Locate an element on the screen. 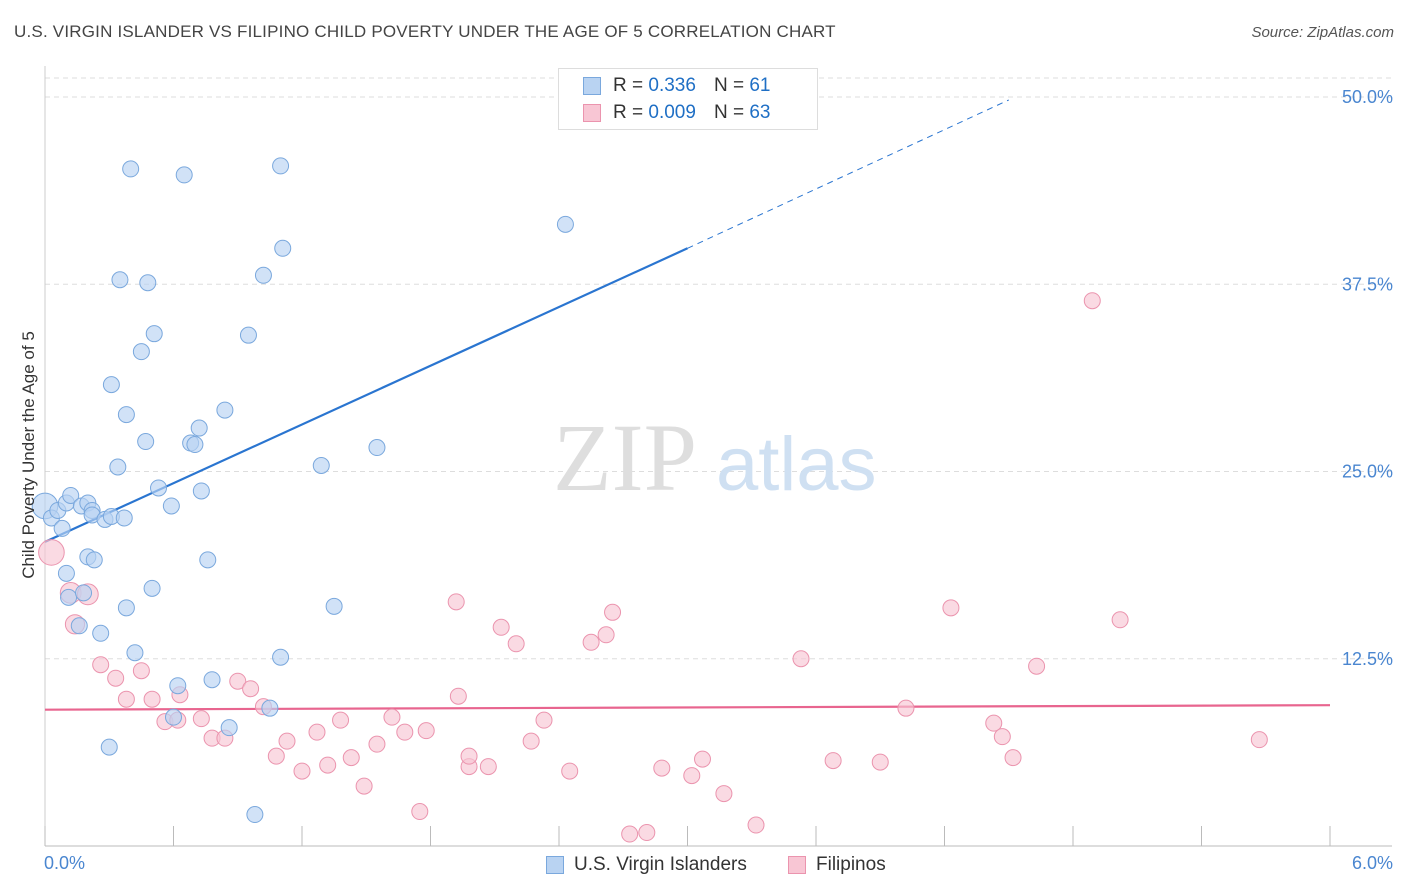 The image size is (1406, 892). source-note: Source: ZipAtlas.com is located at coordinates (1322, 32).